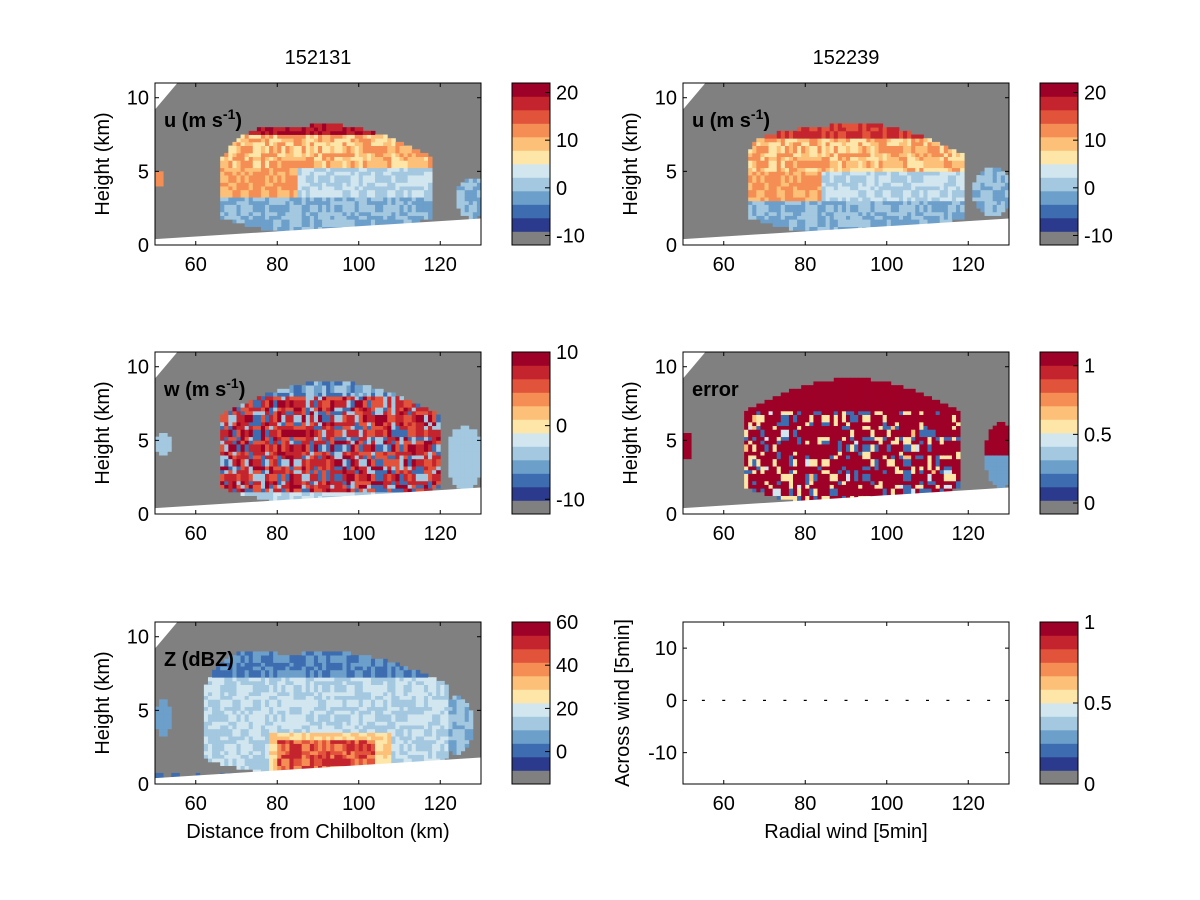 The image size is (1200, 900). I want to click on x-tick-label: 100, so click(886, 265).